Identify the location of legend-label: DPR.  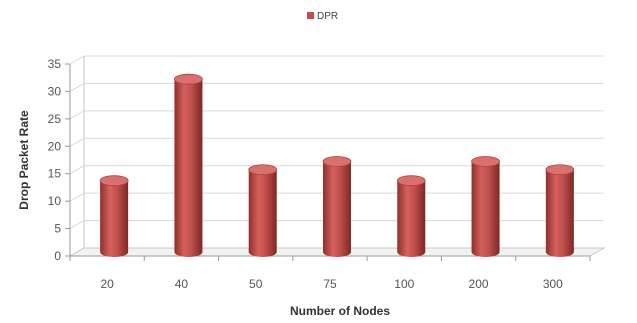
(327, 16).